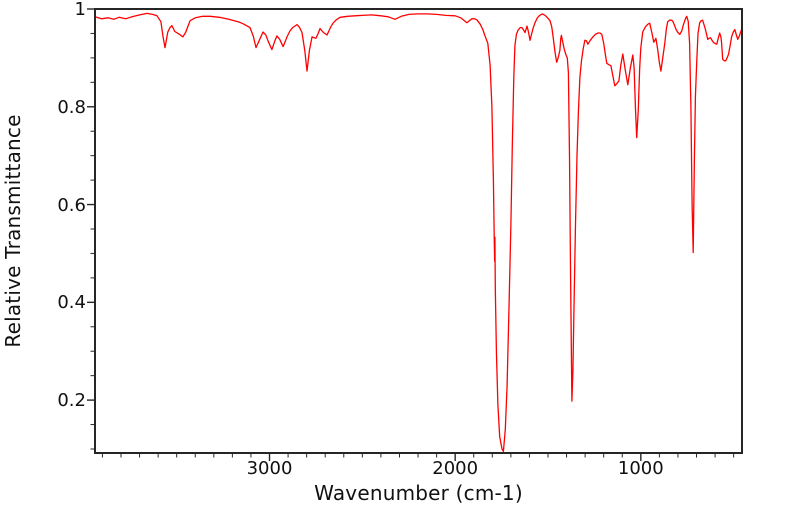  What do you see at coordinates (13, 231) in the screenshot?
I see `y-axis-title: Relative Transmittance` at bounding box center [13, 231].